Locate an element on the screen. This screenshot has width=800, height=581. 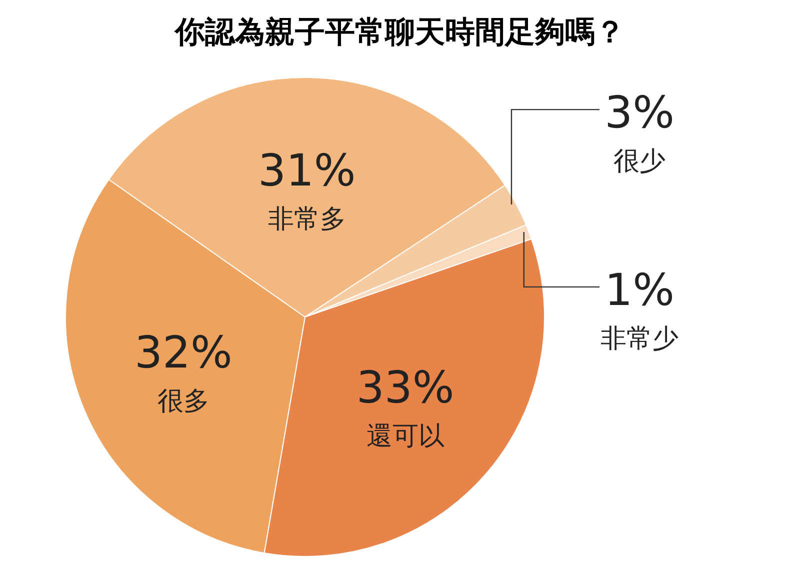
chart-title: 你認為親子平常聊天時間足夠嗎？ is located at coordinates (399, 33).